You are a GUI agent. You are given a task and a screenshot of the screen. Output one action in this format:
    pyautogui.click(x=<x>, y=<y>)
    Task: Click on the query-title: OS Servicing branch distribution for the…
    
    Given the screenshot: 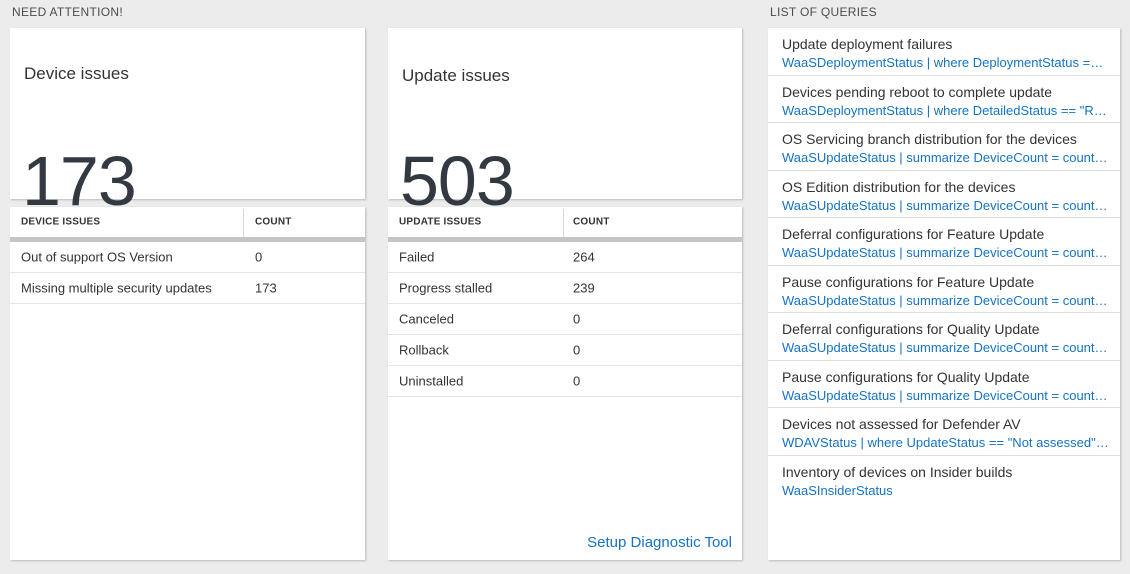 What is the action you would take?
    pyautogui.click(x=929, y=139)
    